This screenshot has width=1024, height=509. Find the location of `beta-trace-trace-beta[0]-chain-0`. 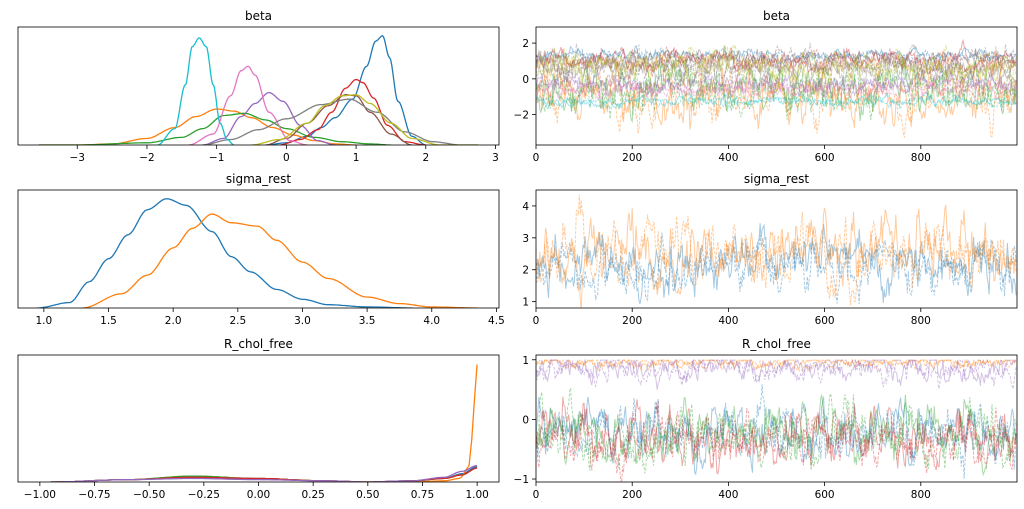

beta-trace-trace-beta[0]-chain-0 is located at coordinates (776, 55).